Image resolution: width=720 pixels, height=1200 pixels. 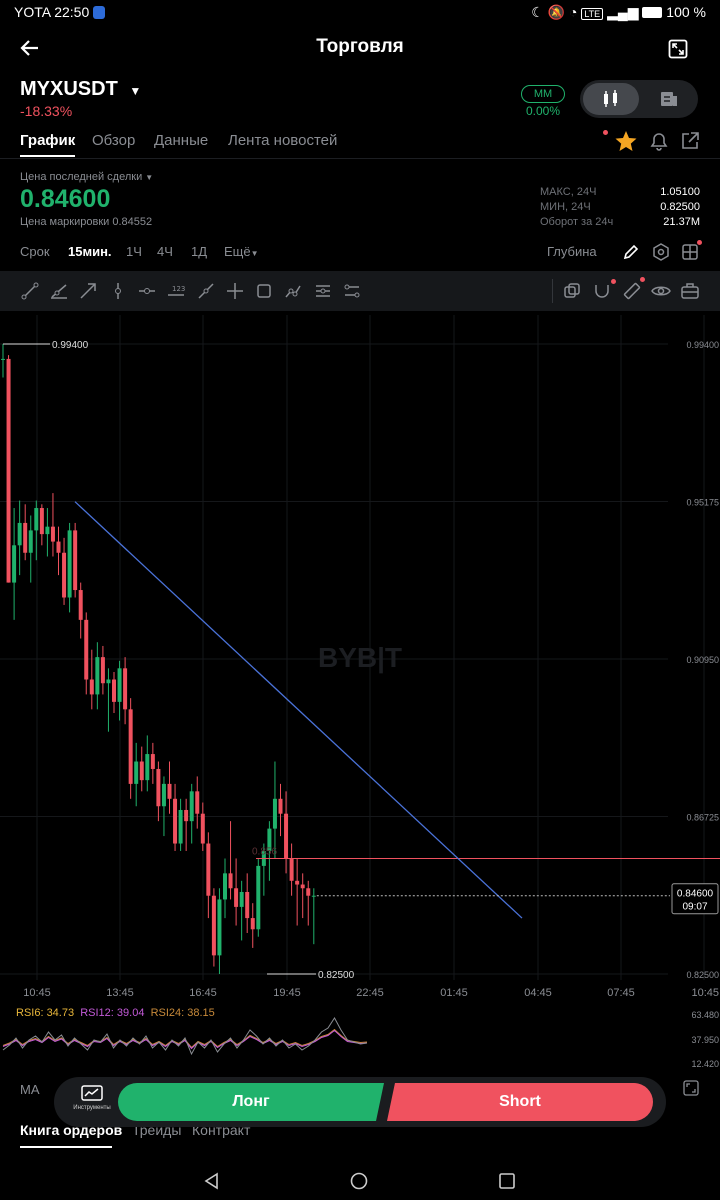 I want to click on long-button: Лонг, so click(x=251, y=1102).